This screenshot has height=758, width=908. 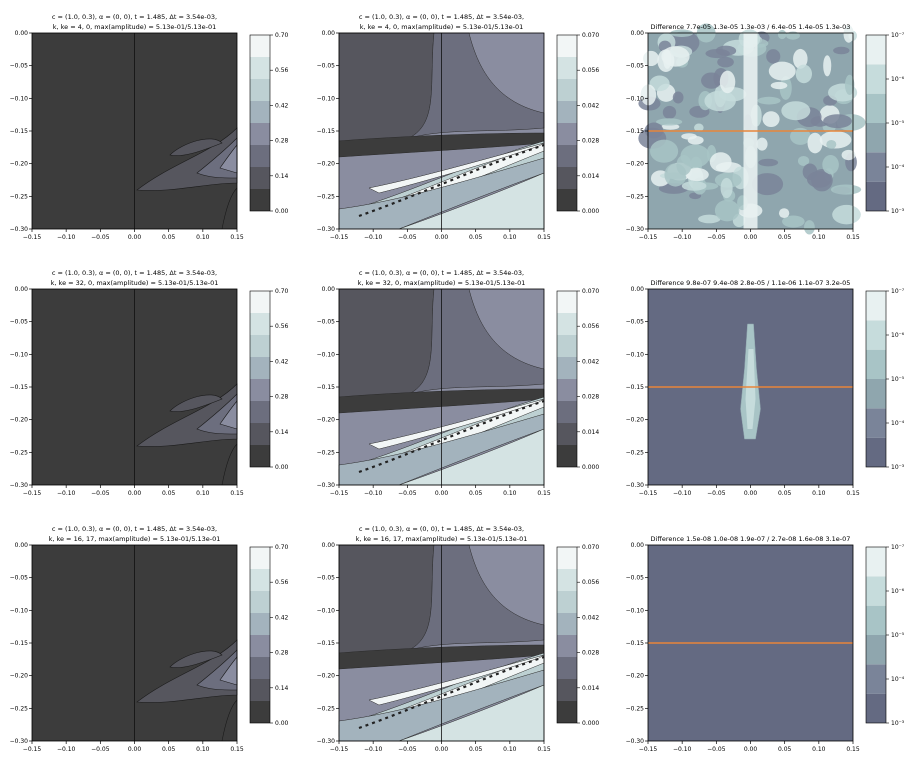 I want to click on colorbar-tick-label: 0.14, so click(x=282, y=432).